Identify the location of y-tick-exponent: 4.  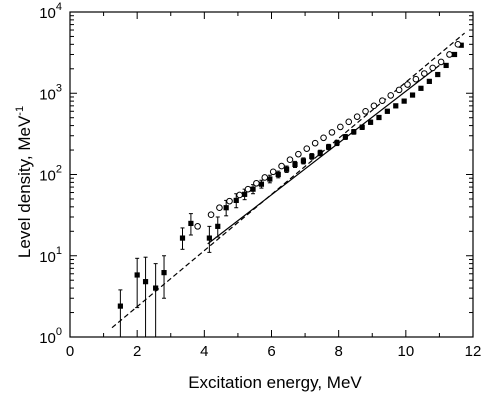
(59, 7).